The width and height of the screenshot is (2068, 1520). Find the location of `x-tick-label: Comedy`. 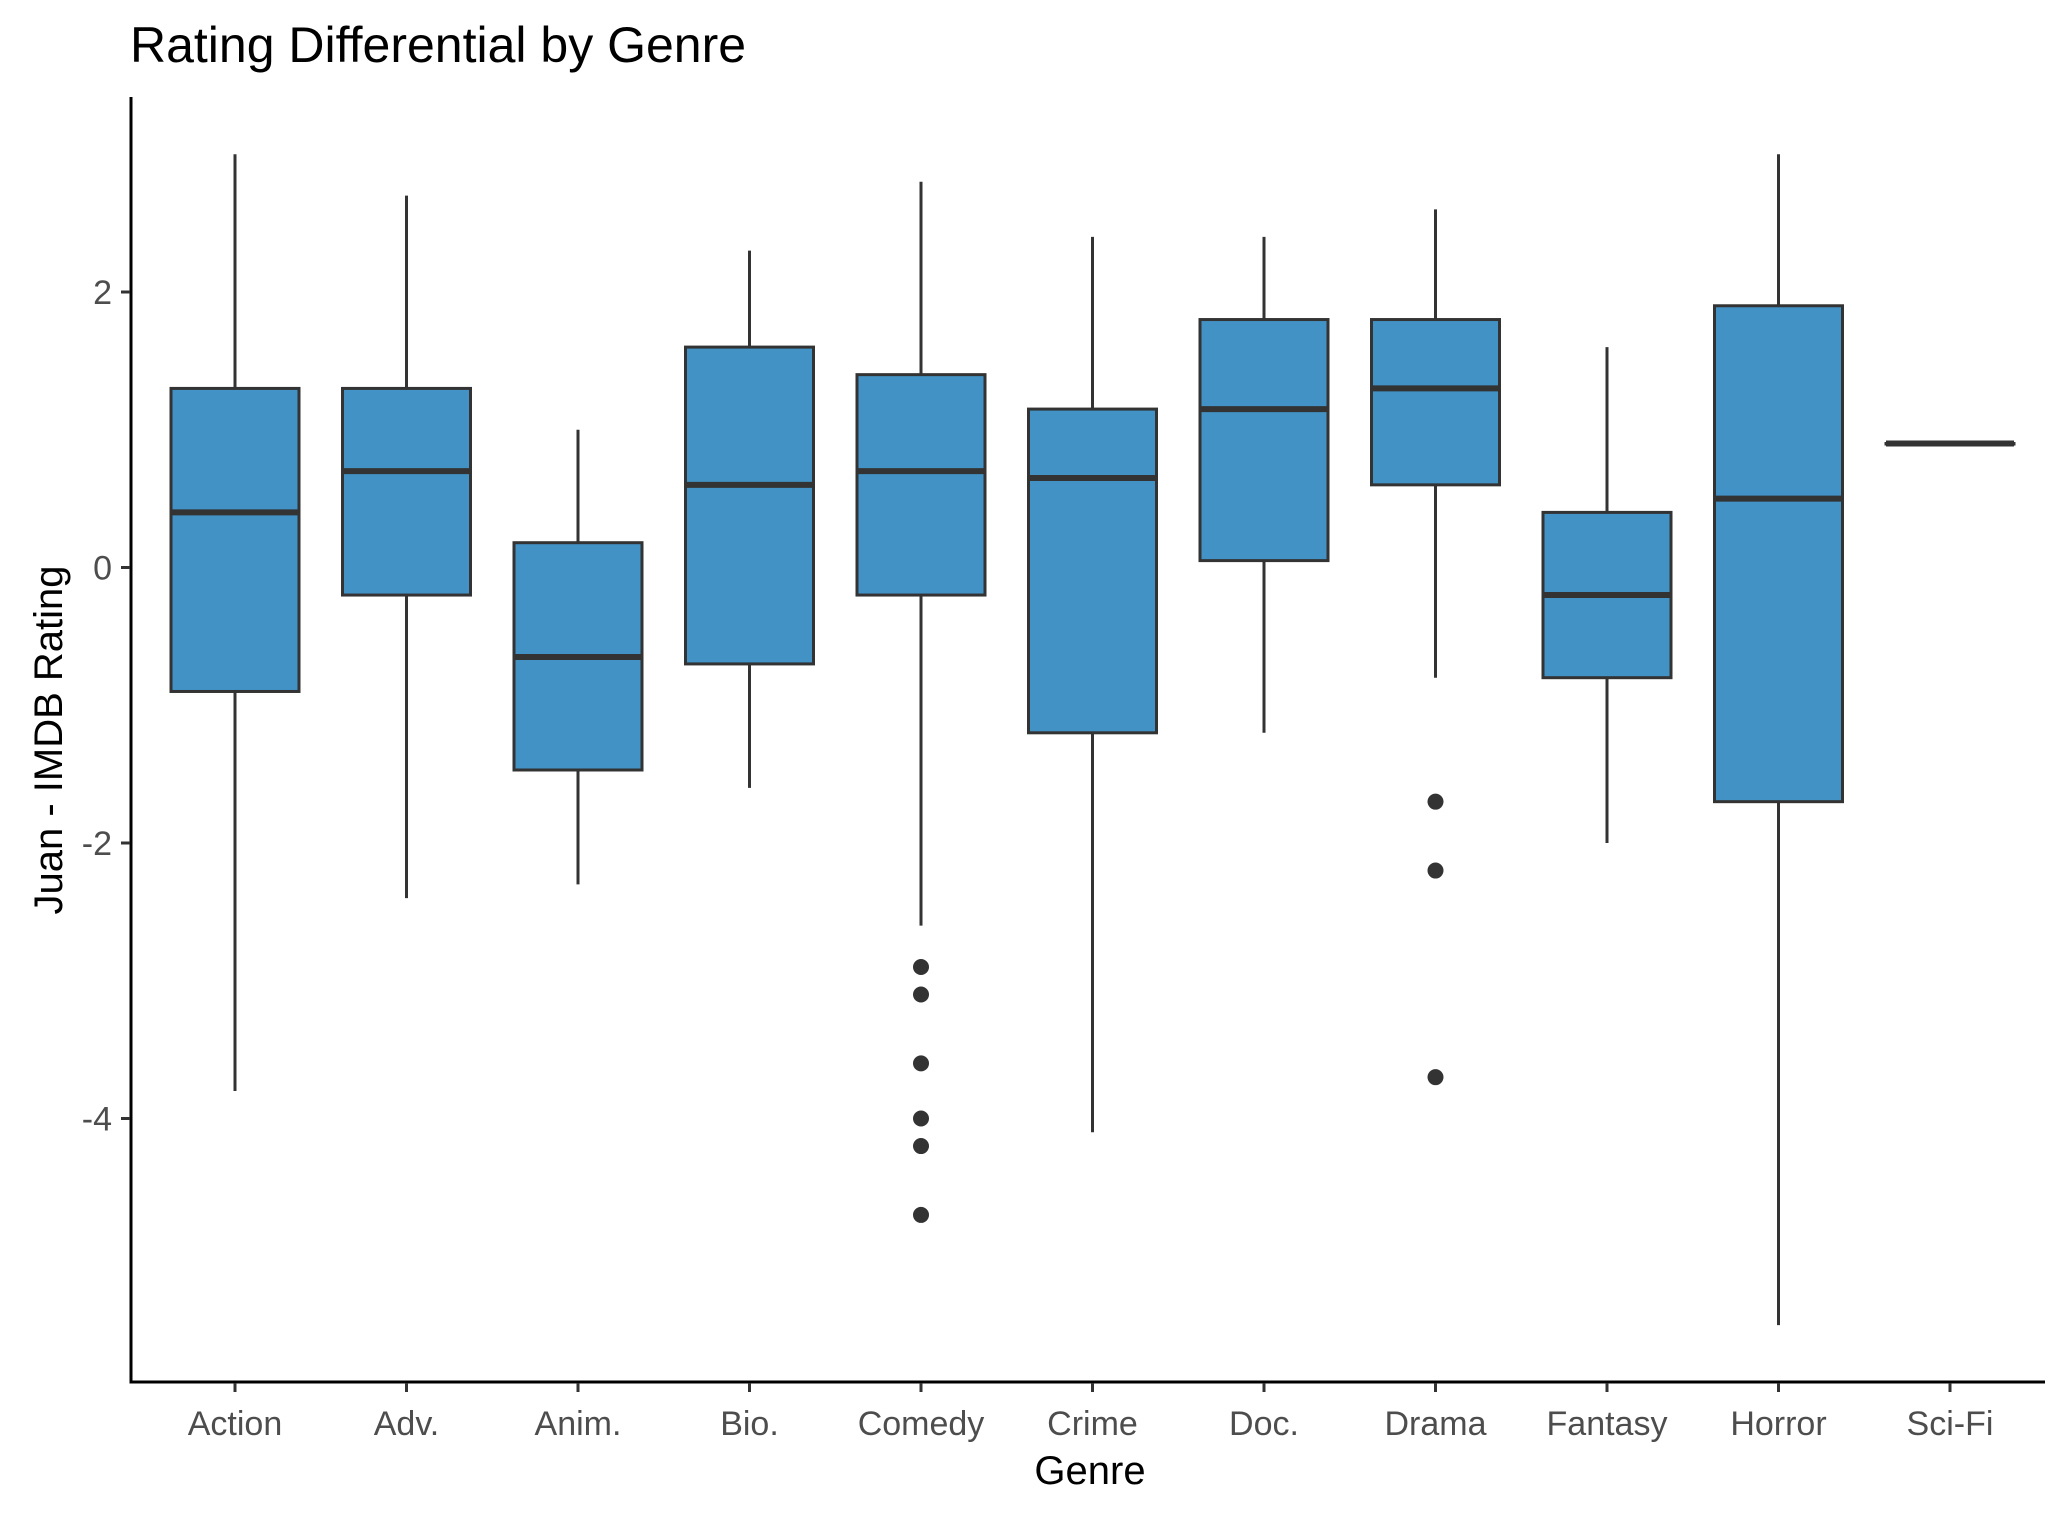

x-tick-label: Comedy is located at coordinates (921, 1424).